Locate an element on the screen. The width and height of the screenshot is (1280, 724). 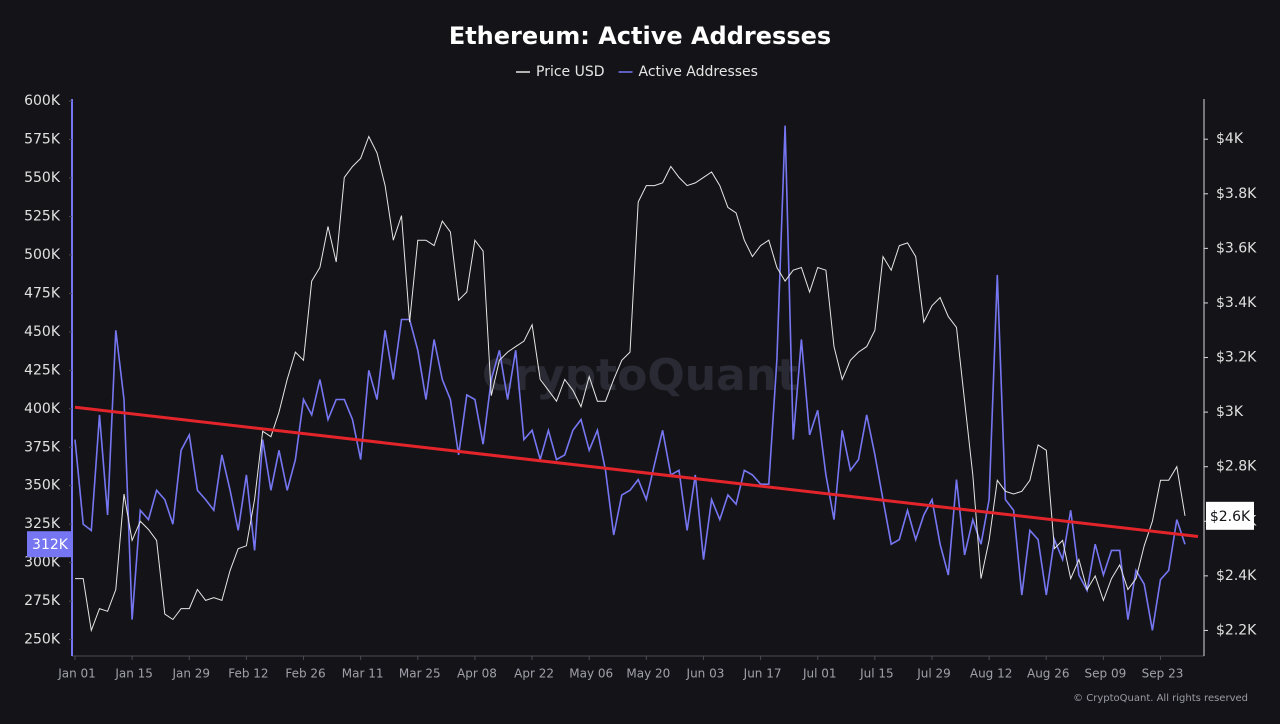
y-tick-label: 350K is located at coordinates (42, 486).